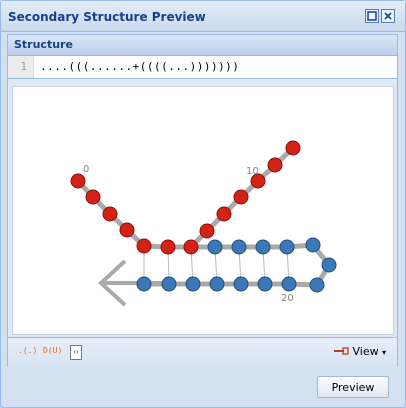 This screenshot has height=408, width=406. What do you see at coordinates (287, 298) in the screenshot?
I see `position-label-20: 20` at bounding box center [287, 298].